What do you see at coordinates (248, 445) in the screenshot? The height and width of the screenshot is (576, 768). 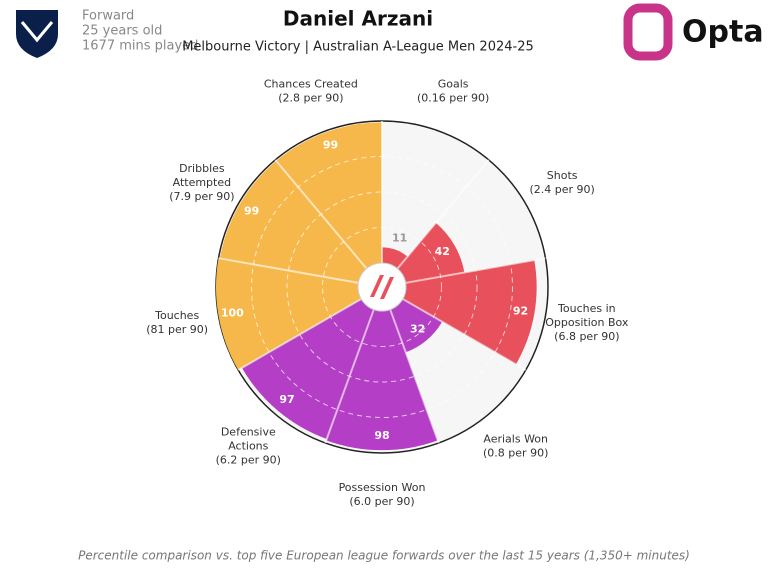 I see `category-label: Actions` at bounding box center [248, 445].